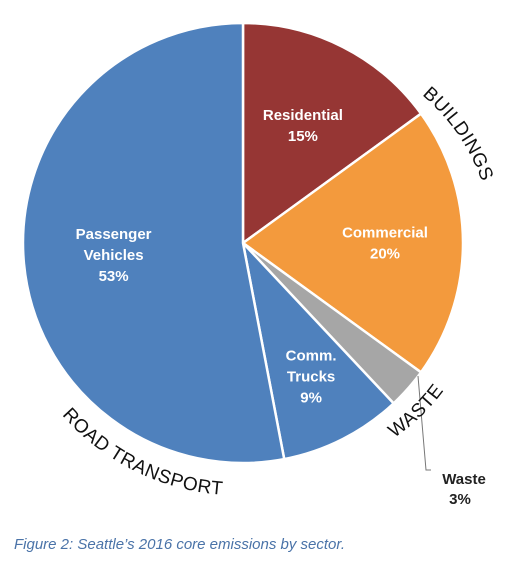  I want to click on slice-label-passenger-vehicles-name: Passenger, so click(114, 234).